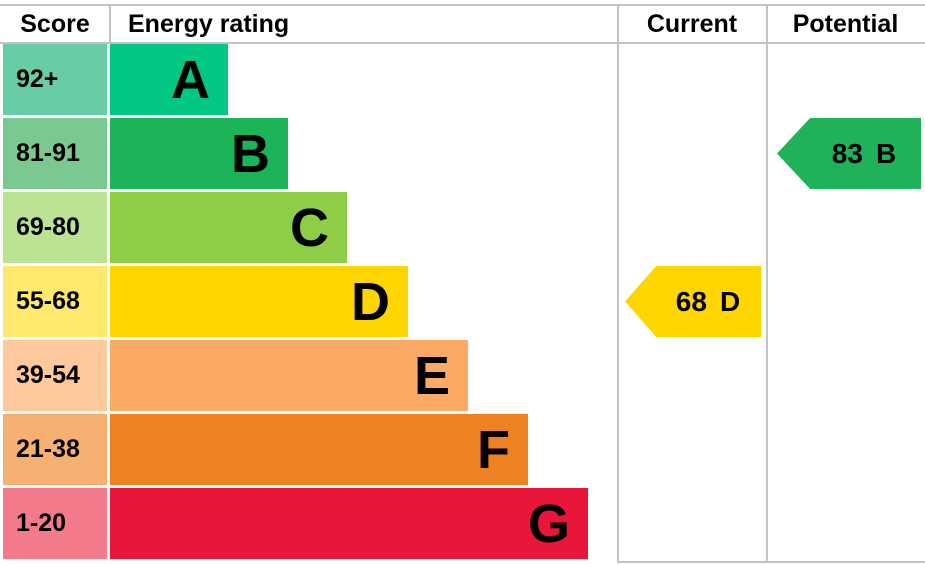 The width and height of the screenshot is (925, 565). I want to click on header-score: Score, so click(55, 23).